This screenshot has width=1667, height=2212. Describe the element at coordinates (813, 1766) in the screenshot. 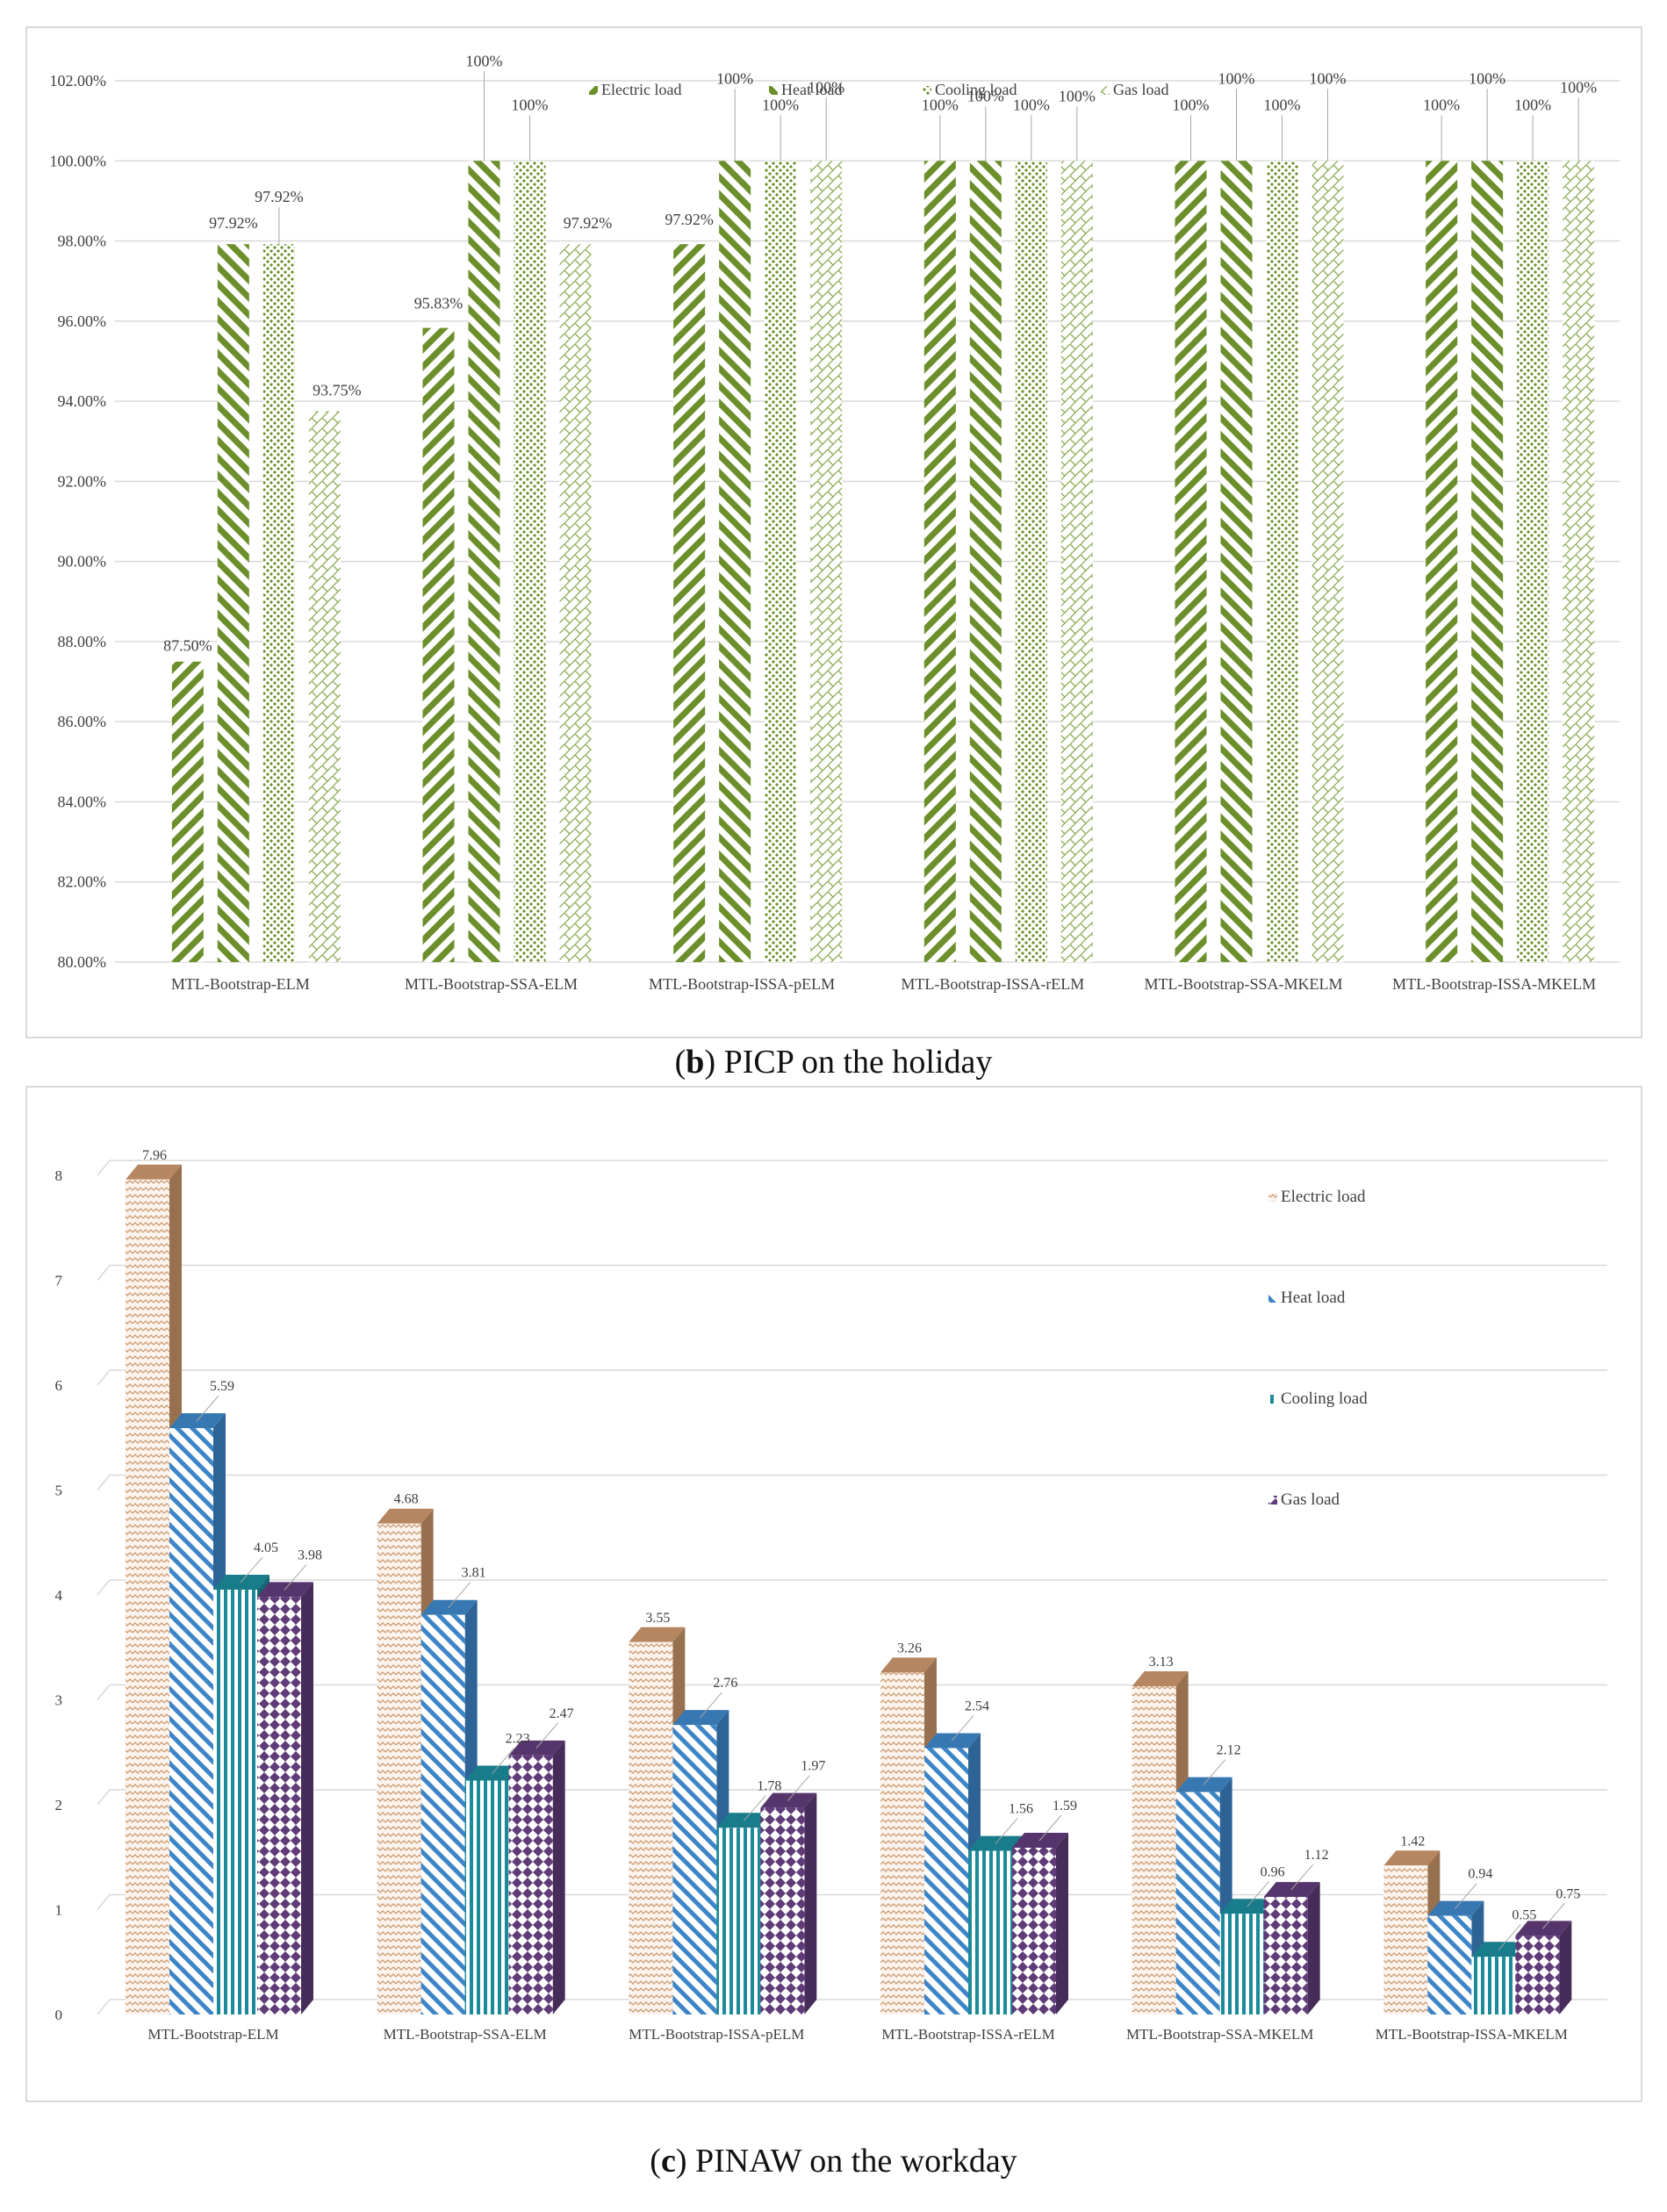

I see `data-label: 1.97` at that location.